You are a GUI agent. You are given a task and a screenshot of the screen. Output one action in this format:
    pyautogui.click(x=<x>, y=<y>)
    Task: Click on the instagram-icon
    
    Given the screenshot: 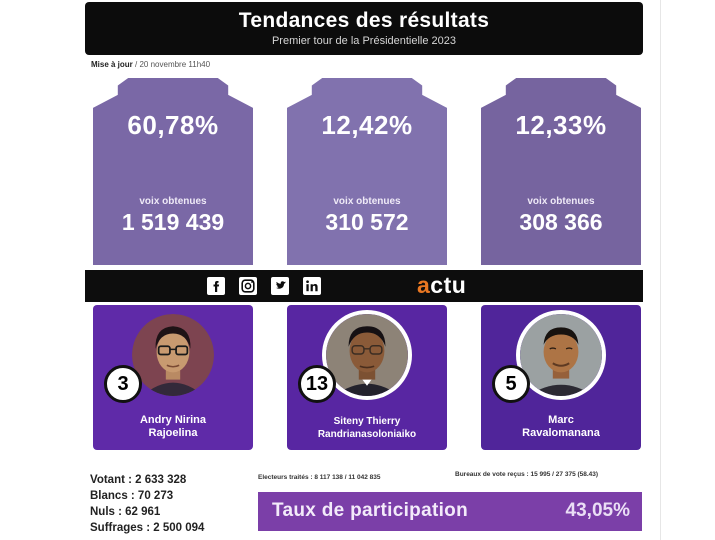 What is the action you would take?
    pyautogui.click(x=248, y=286)
    